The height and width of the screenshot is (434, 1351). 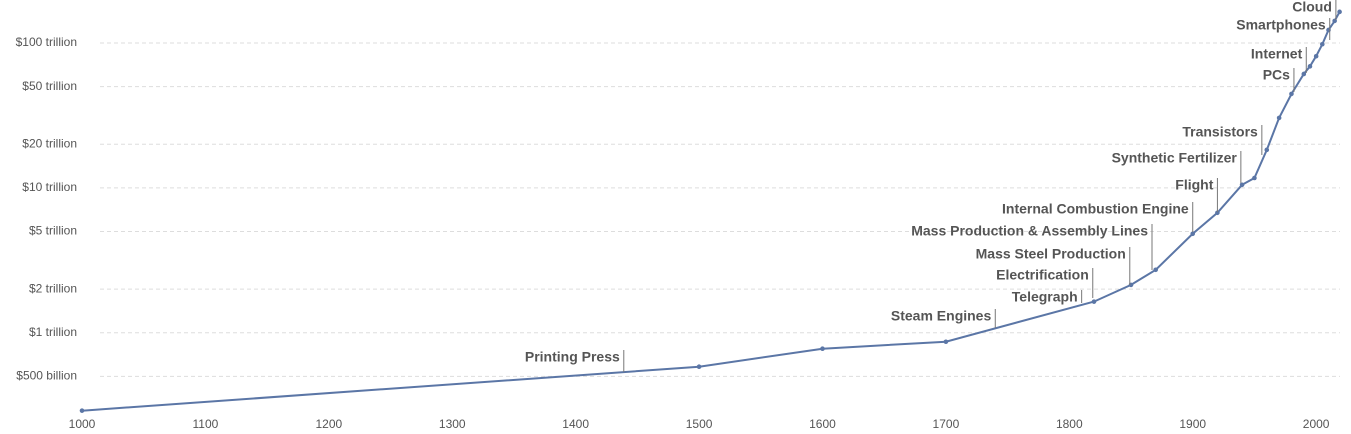 What do you see at coordinates (572, 357) in the screenshot?
I see `annotation-label: Printing Press` at bounding box center [572, 357].